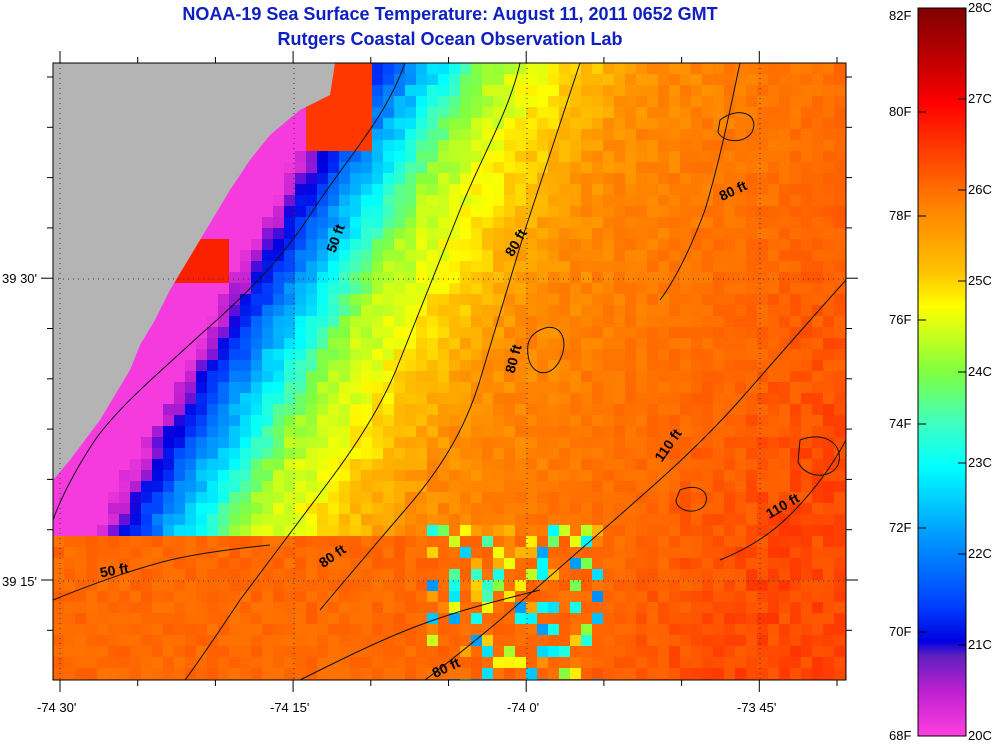  What do you see at coordinates (900, 423) in the screenshot?
I see `colorbar-f-label: 74F` at bounding box center [900, 423].